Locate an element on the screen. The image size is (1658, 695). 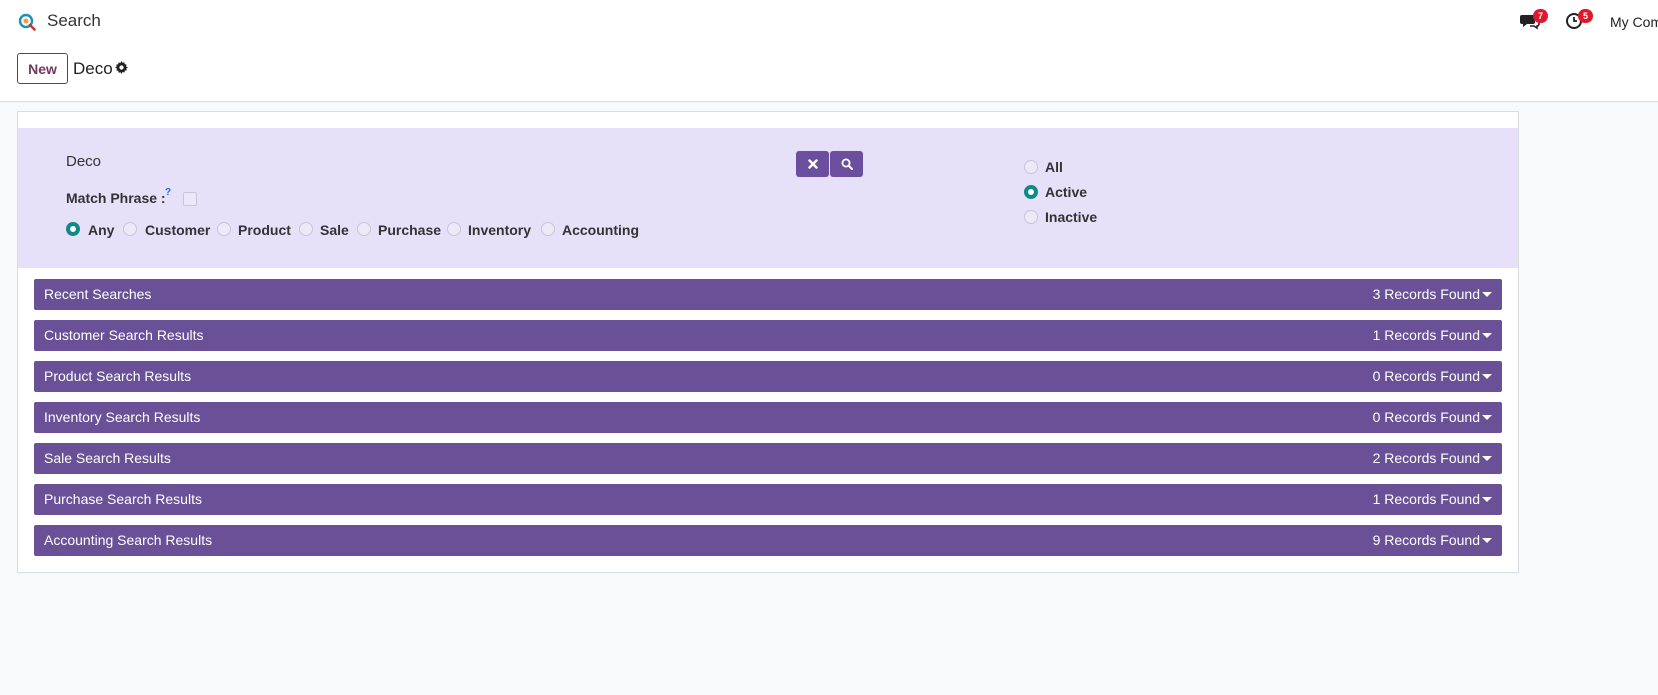
search-icon is located at coordinates (847, 164).